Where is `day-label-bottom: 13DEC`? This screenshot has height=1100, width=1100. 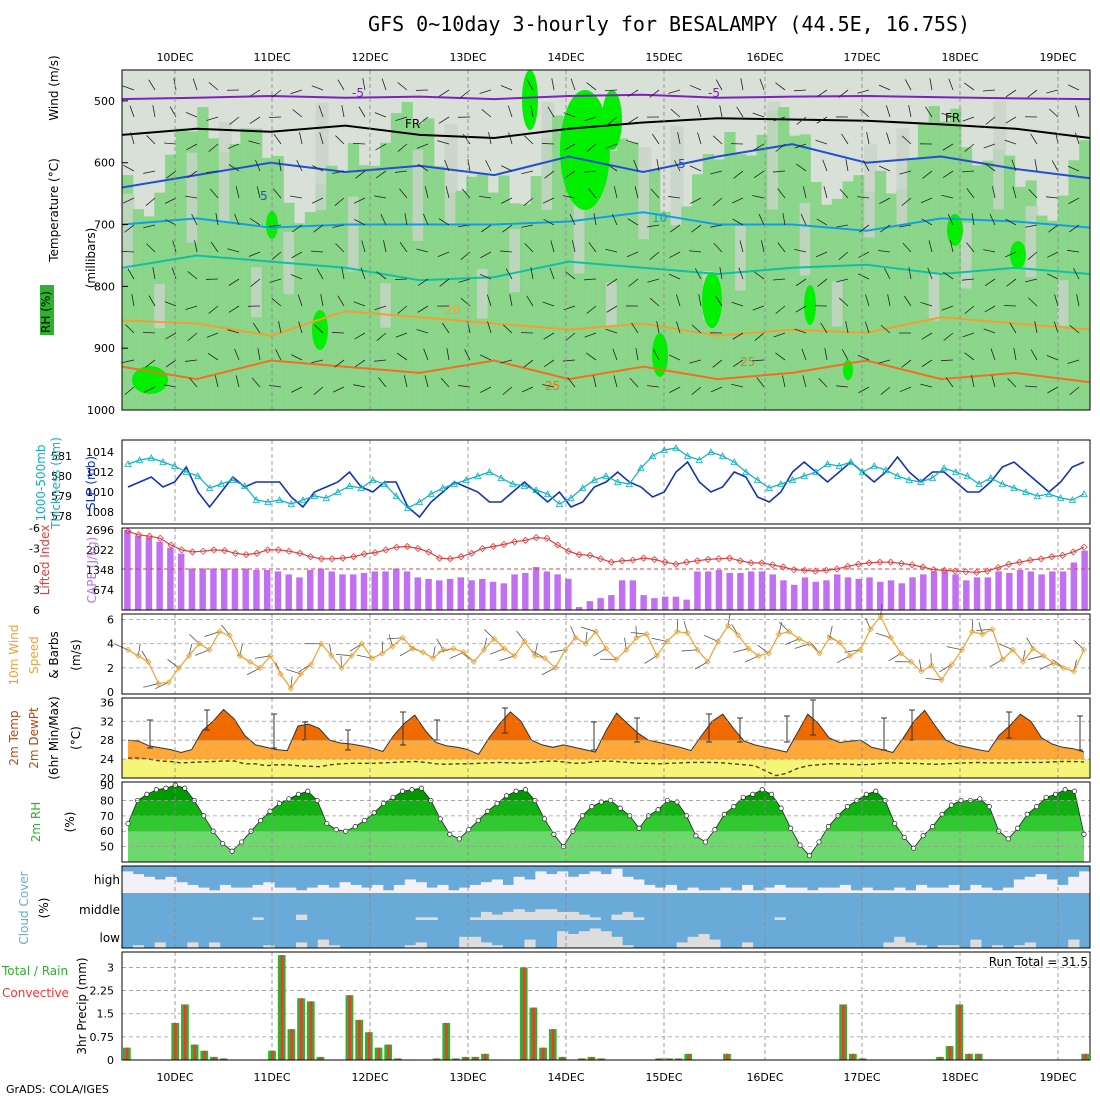 day-label-bottom: 13DEC is located at coordinates (467, 1077).